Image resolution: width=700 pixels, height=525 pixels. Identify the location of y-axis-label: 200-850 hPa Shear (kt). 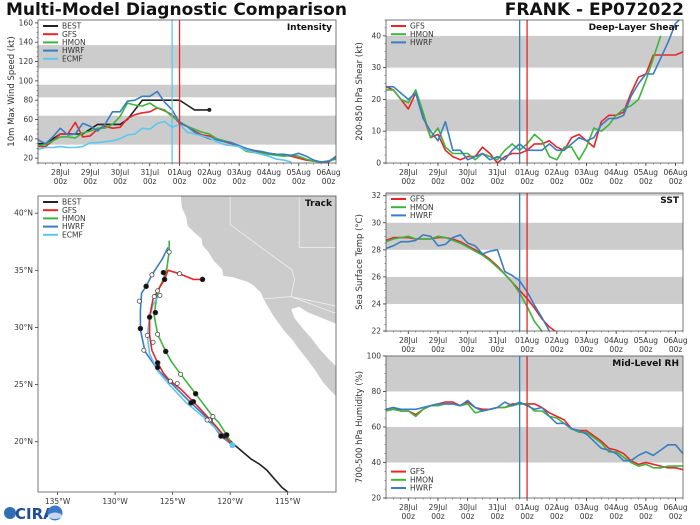
(360, 91).